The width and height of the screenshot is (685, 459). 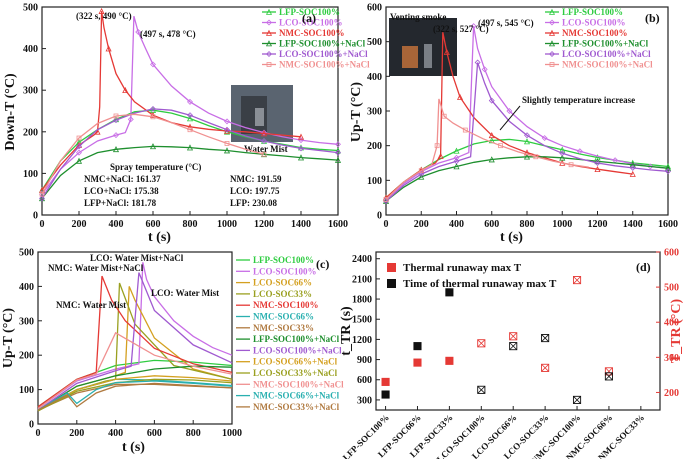 What do you see at coordinates (338, 224) in the screenshot?
I see `xtick-label: 1600` at bounding box center [338, 224].